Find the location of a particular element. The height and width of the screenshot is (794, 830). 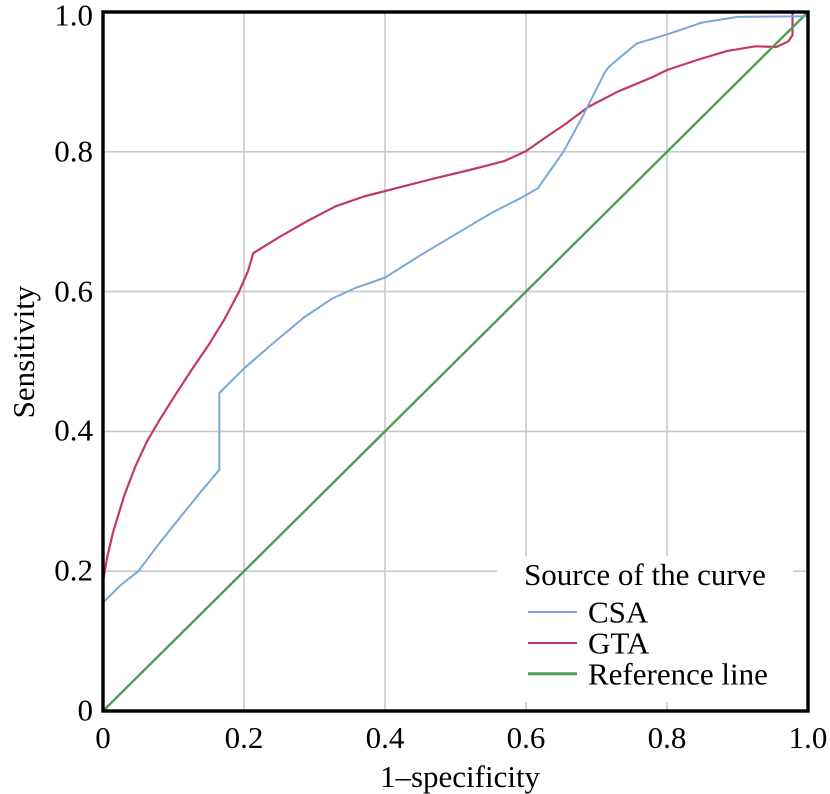

x-tick-label: 0.2 is located at coordinates (244, 737).